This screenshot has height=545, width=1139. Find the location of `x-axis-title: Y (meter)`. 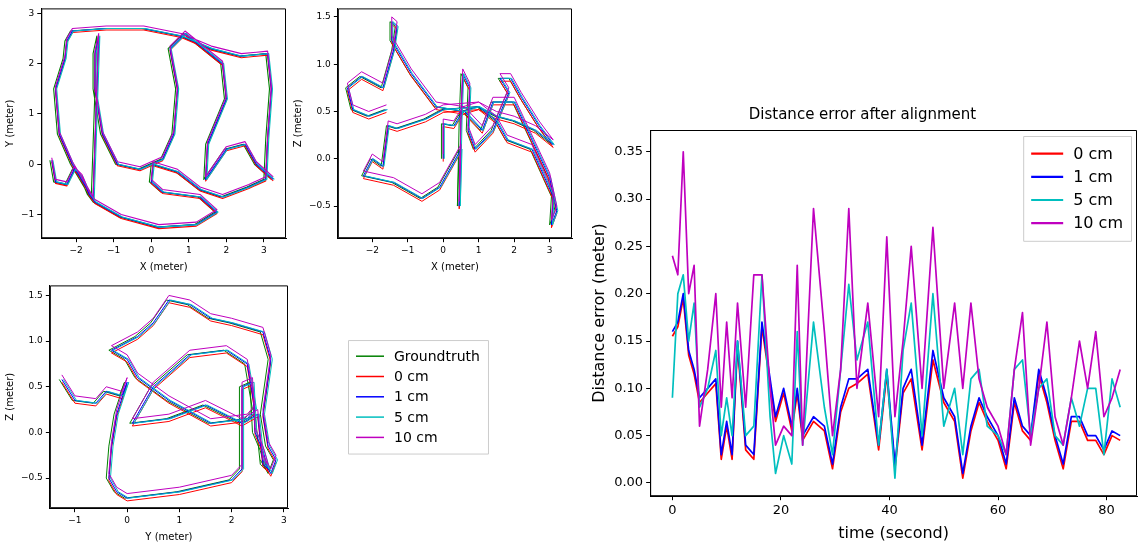

x-axis-title: Y (meter) is located at coordinates (168, 536).